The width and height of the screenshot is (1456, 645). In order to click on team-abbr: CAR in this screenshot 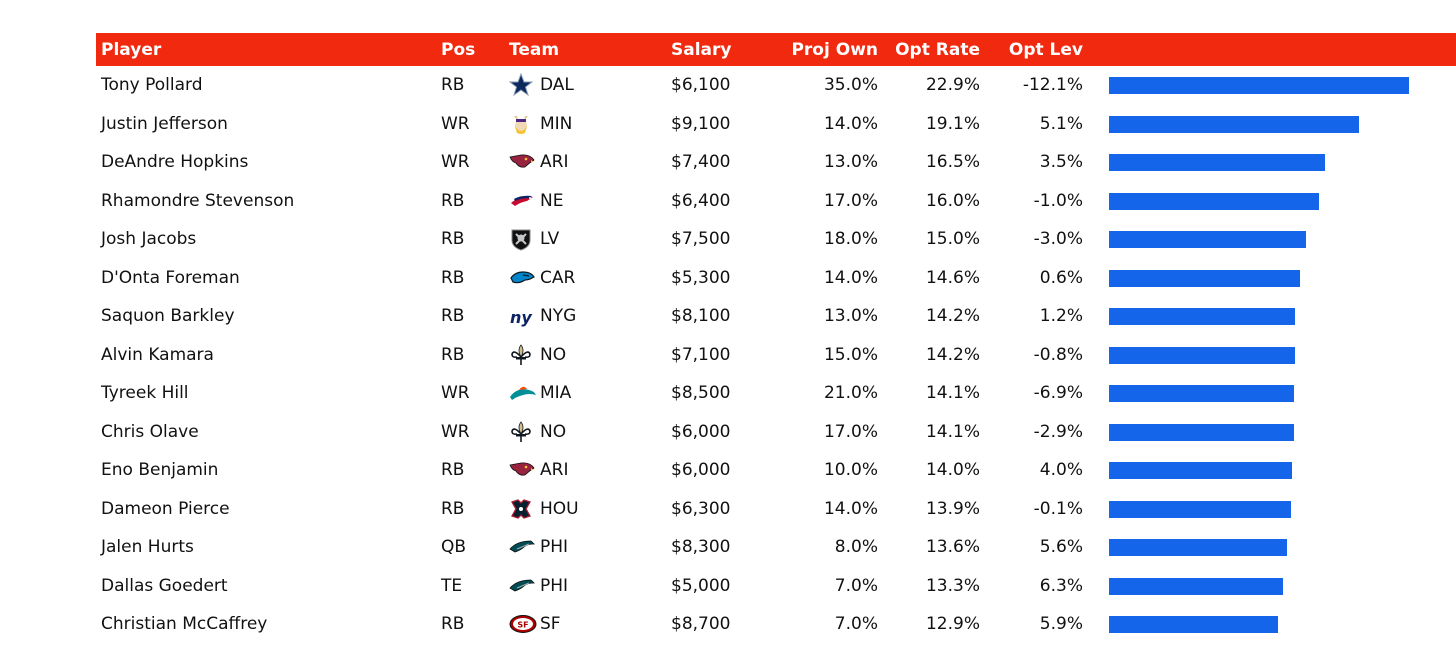, I will do `click(558, 277)`.